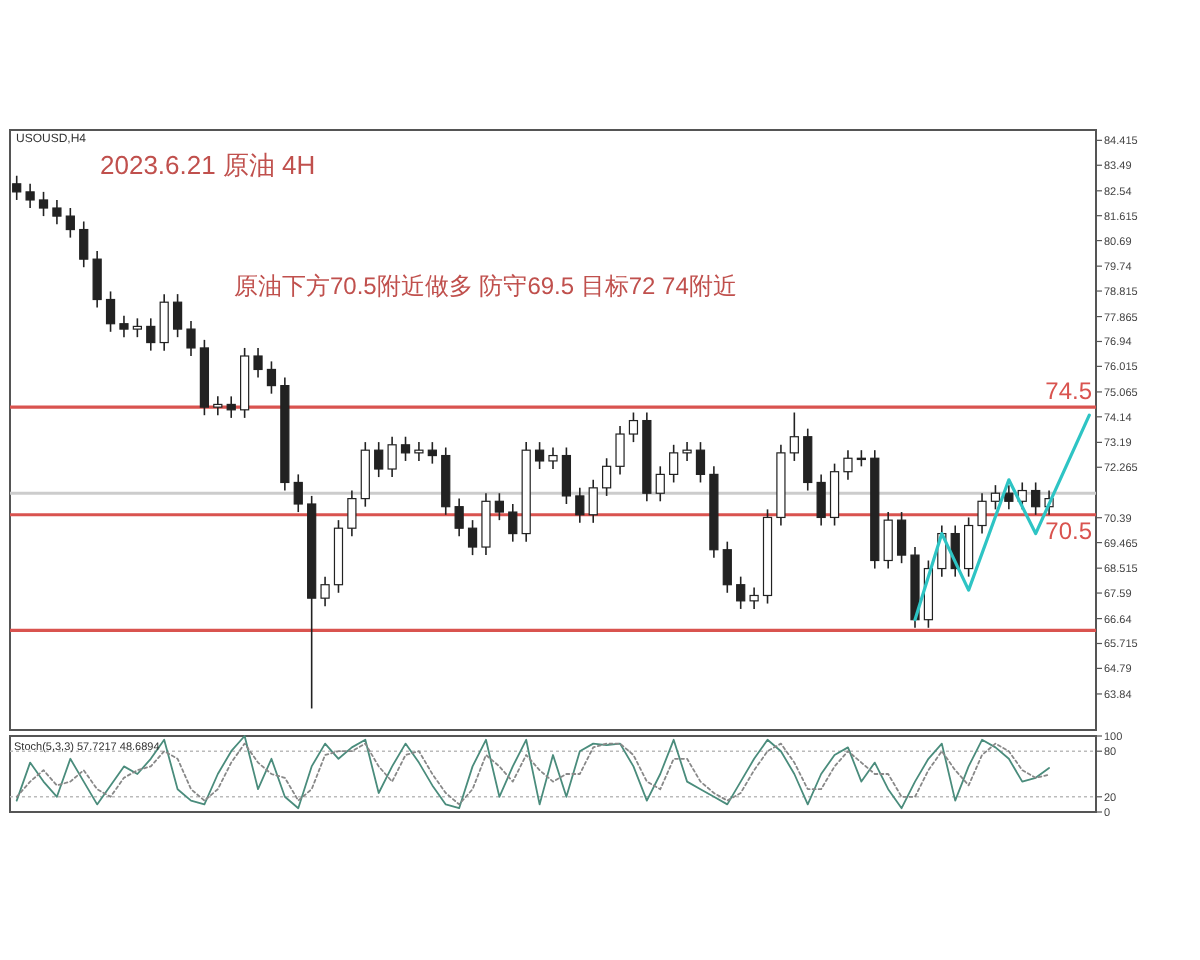 The height and width of the screenshot is (960, 1200). Describe the element at coordinates (1069, 391) in the screenshot. I see `ref-line-label: 74.5` at that location.